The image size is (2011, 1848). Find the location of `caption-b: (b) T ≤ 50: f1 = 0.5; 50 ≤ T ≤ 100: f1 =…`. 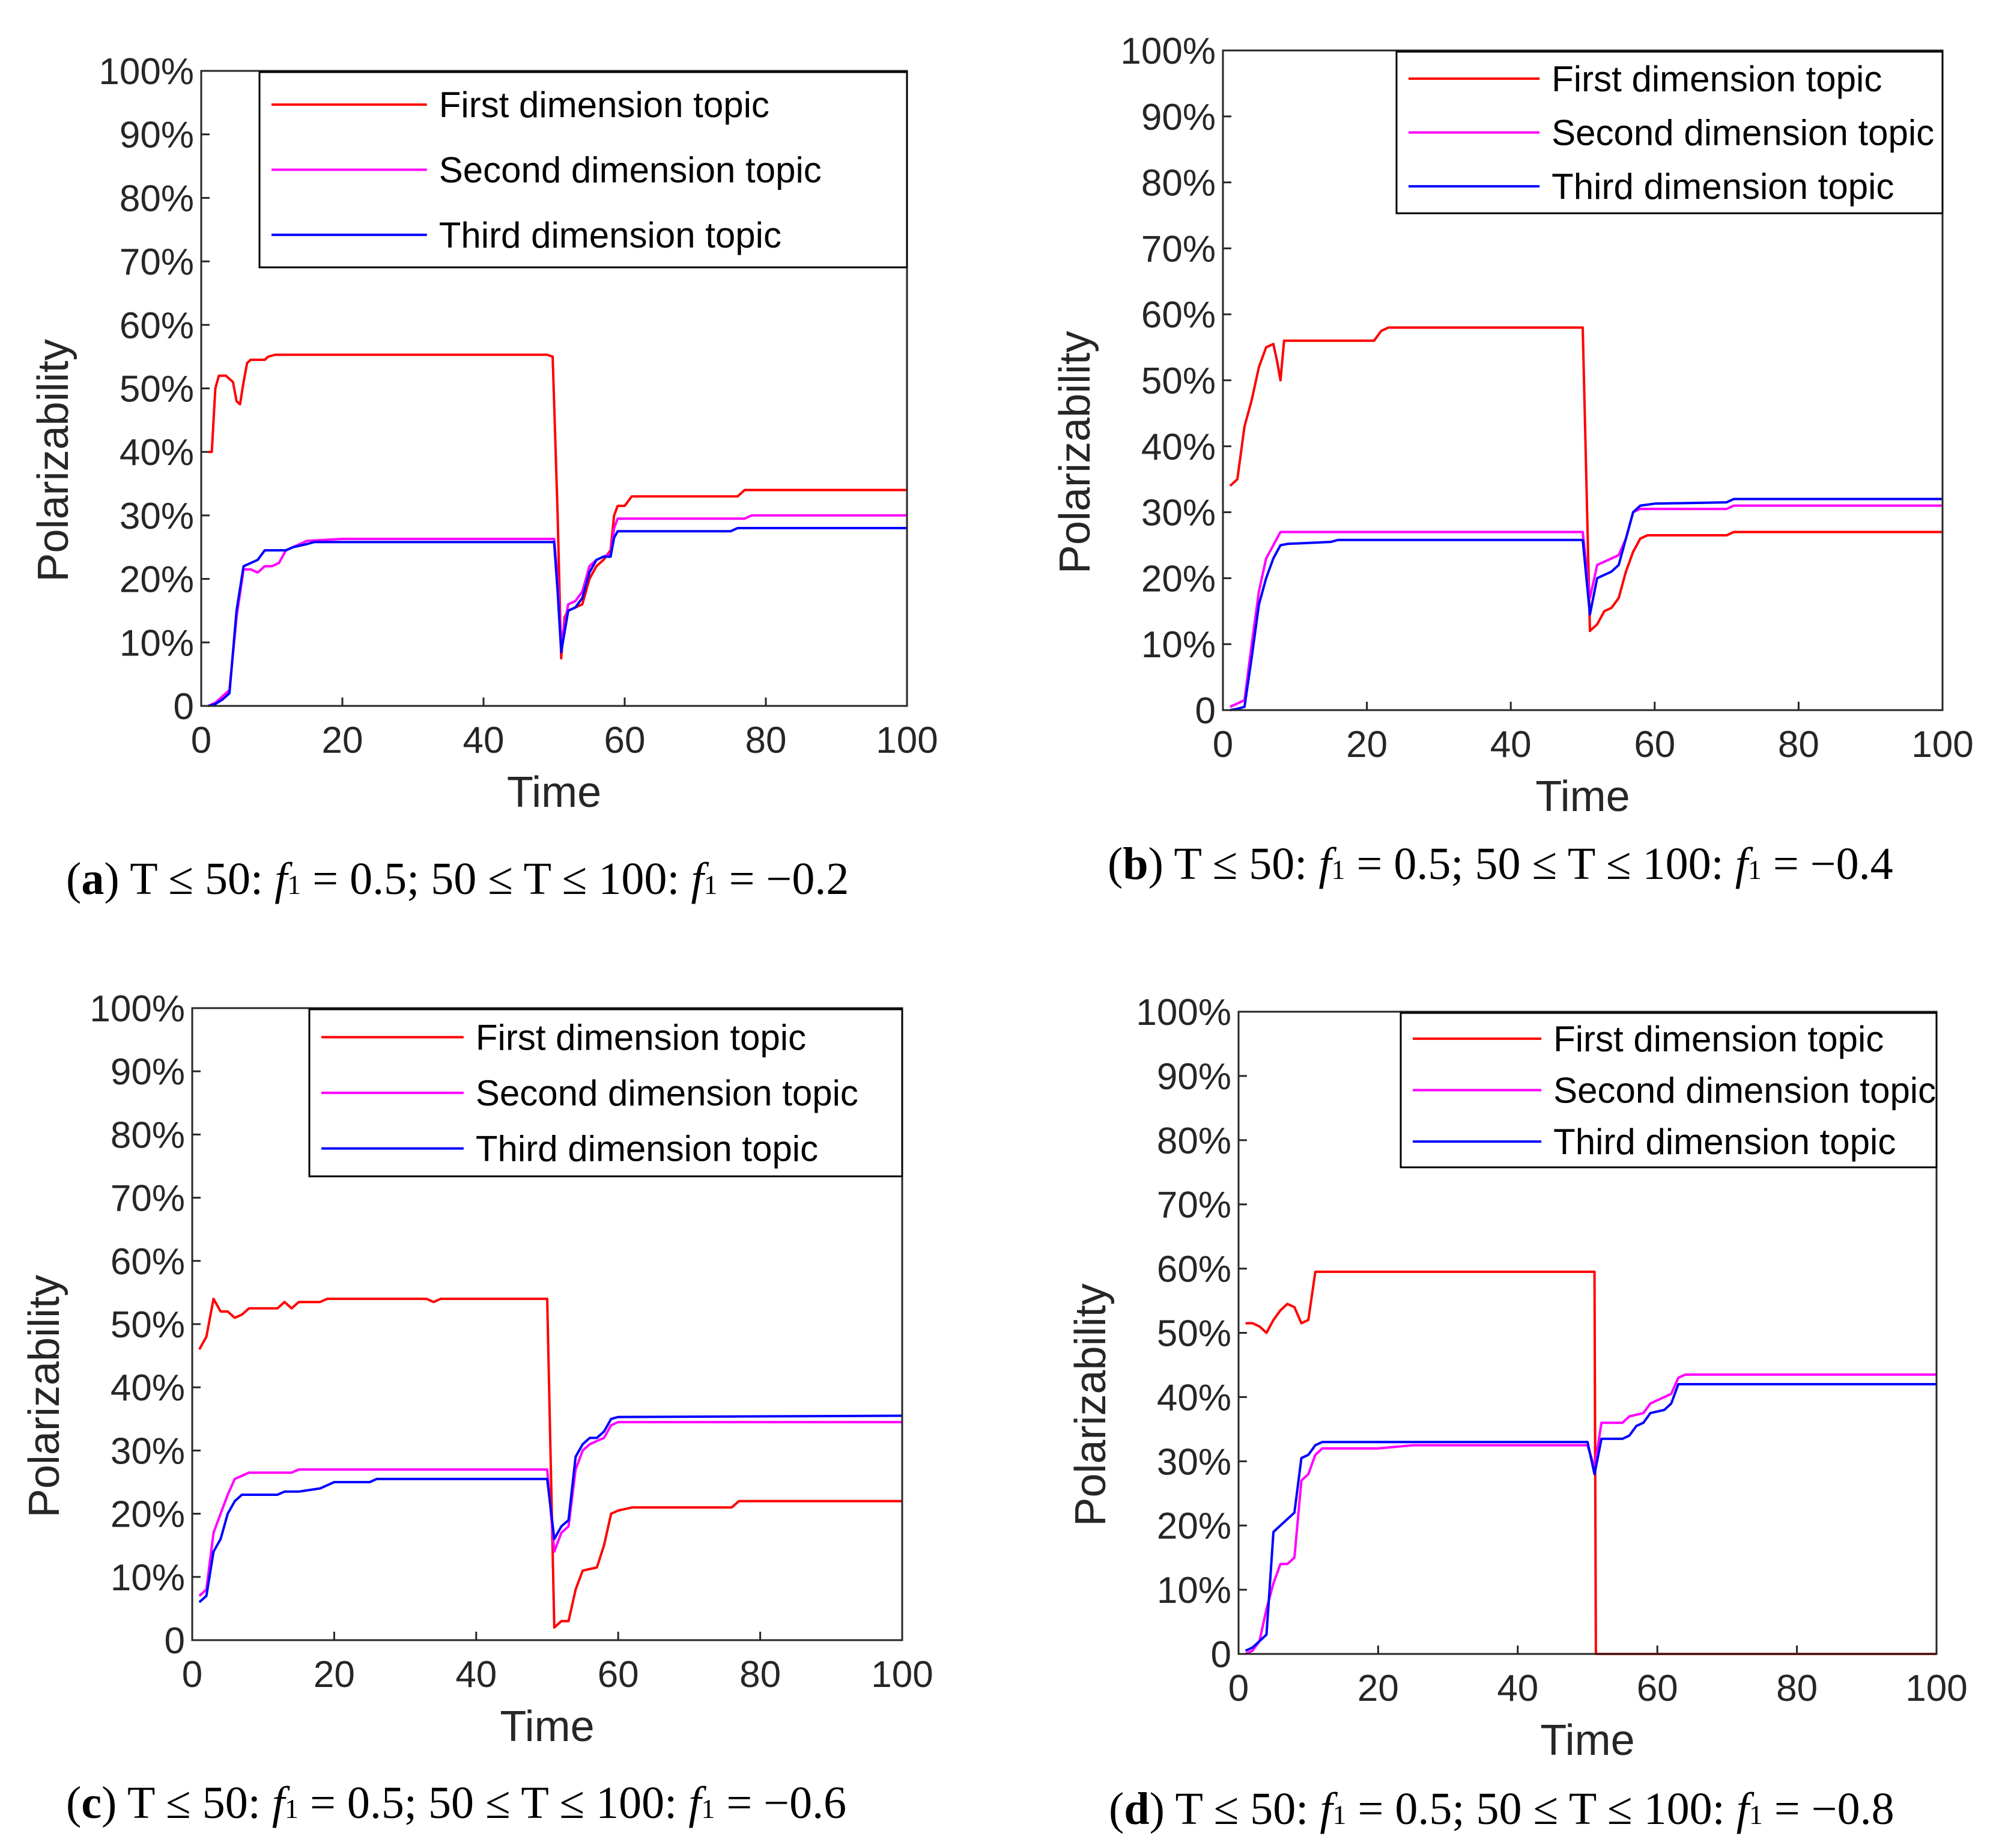

caption-b: (b) T ≤ 50: f1 = 0.5; 50 ≤ T ≤ 100: f1 =… is located at coordinates (1500, 864).